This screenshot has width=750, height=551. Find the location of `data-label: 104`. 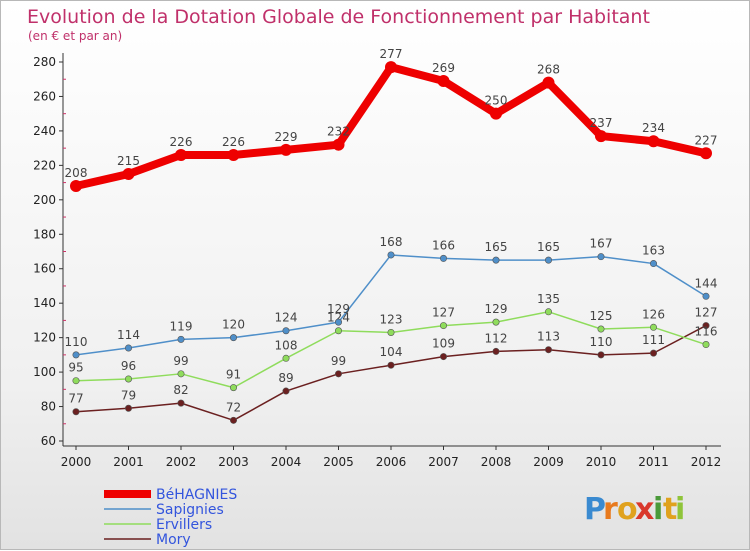

data-label: 104 is located at coordinates (391, 352).